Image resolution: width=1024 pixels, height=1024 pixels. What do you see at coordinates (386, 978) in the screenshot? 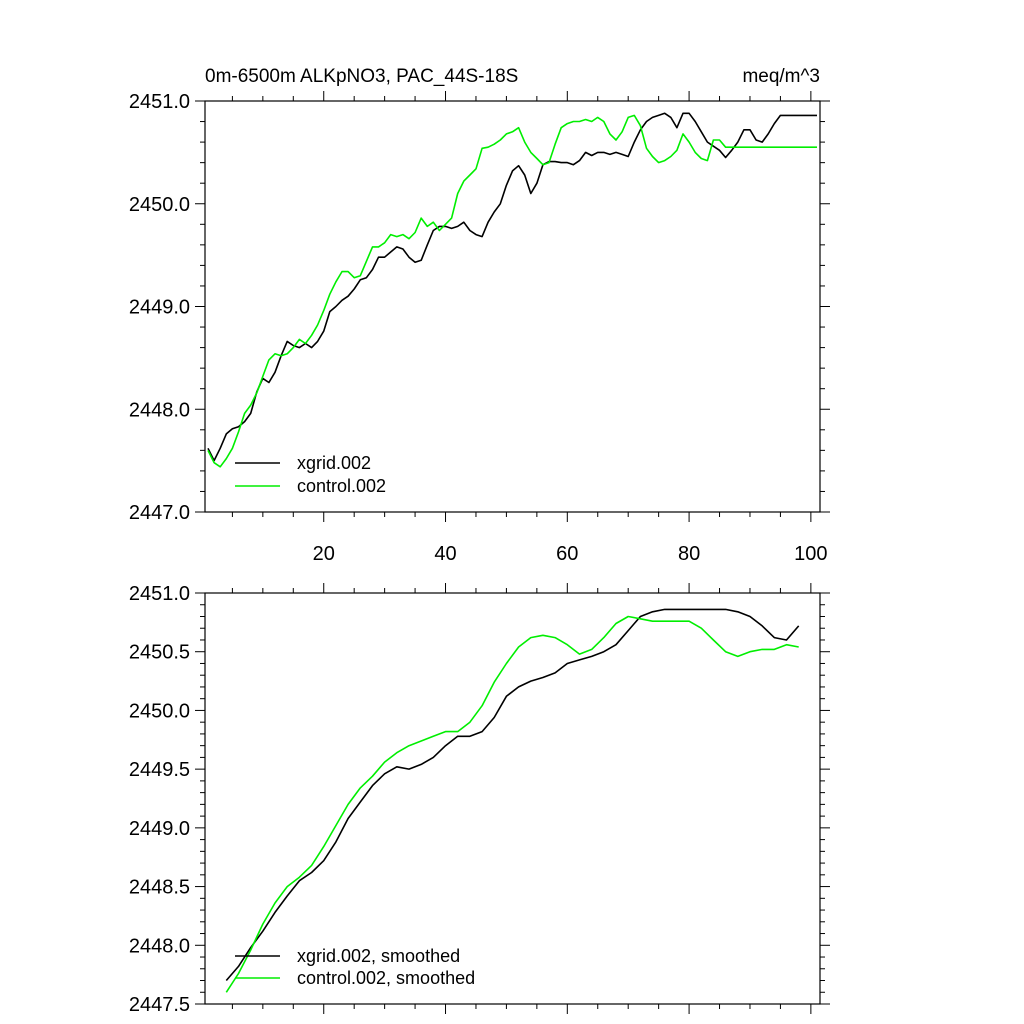
I see `legend-label: control.002, smoothed` at bounding box center [386, 978].